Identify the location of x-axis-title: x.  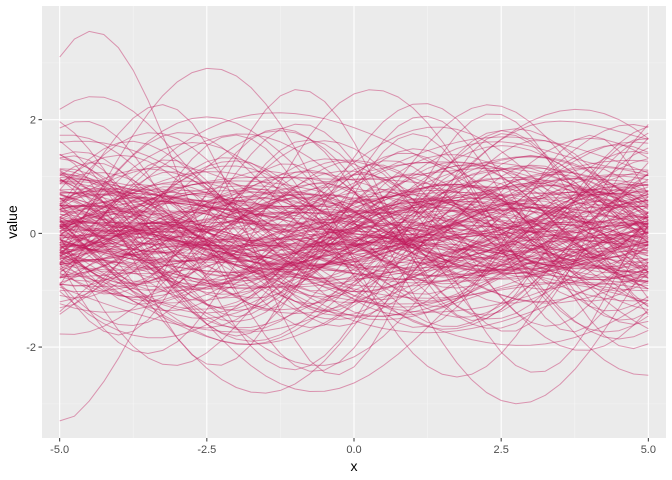
(354, 466).